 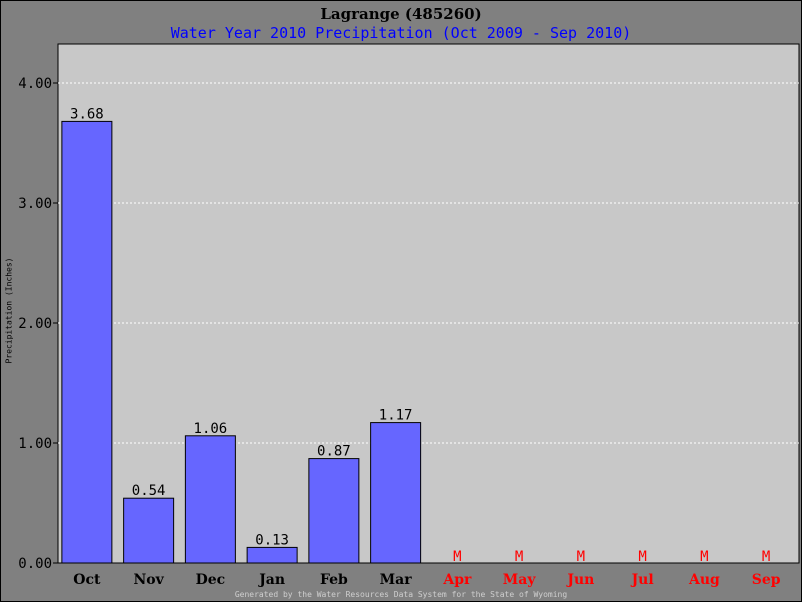 What do you see at coordinates (334, 452) in the screenshot?
I see `data-label: 0.87` at bounding box center [334, 452].